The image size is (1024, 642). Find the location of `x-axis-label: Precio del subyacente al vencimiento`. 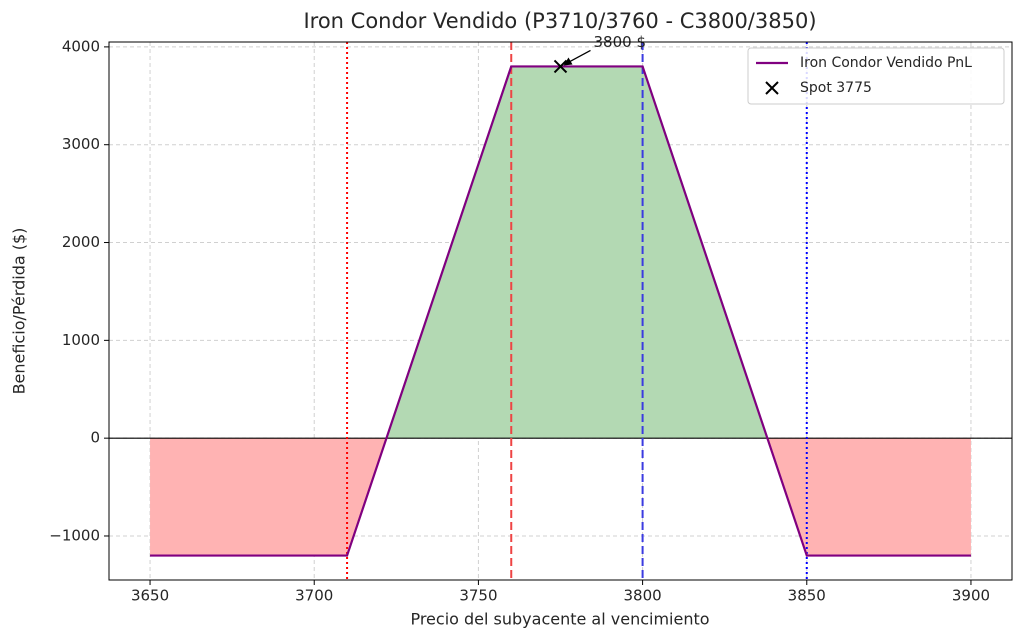

x-axis-label: Precio del subyacente al vencimiento is located at coordinates (559, 619).